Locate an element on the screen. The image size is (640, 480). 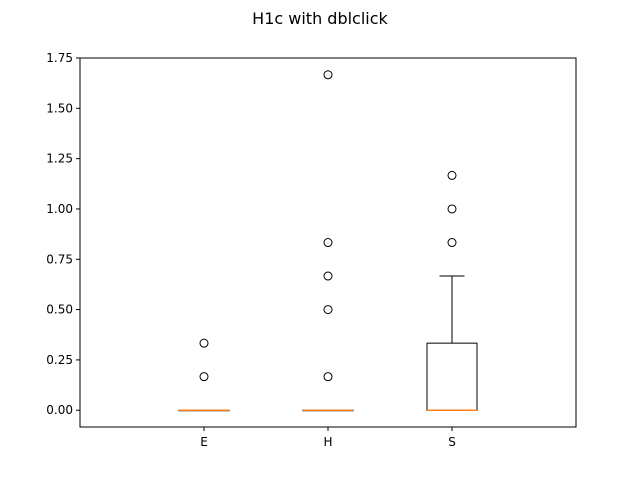
y-tick-label: 1.50 is located at coordinates (59, 108).